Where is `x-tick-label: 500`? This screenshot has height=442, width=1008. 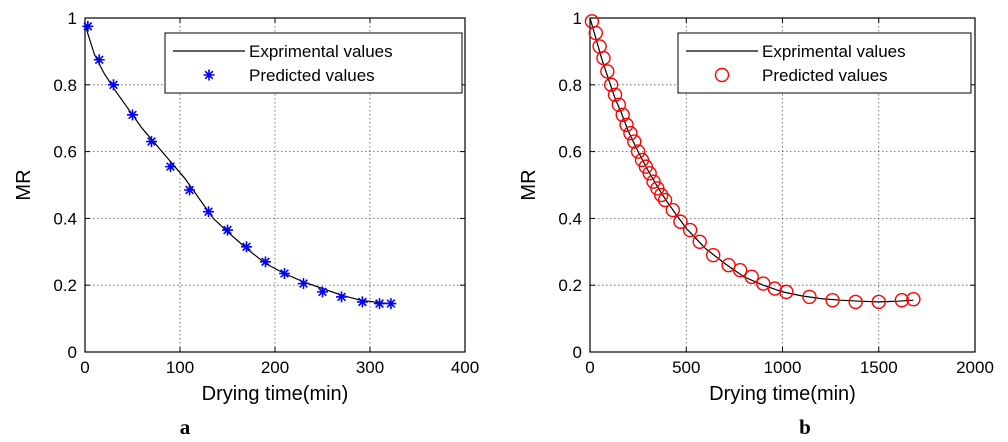 x-tick-label: 500 is located at coordinates (686, 367).